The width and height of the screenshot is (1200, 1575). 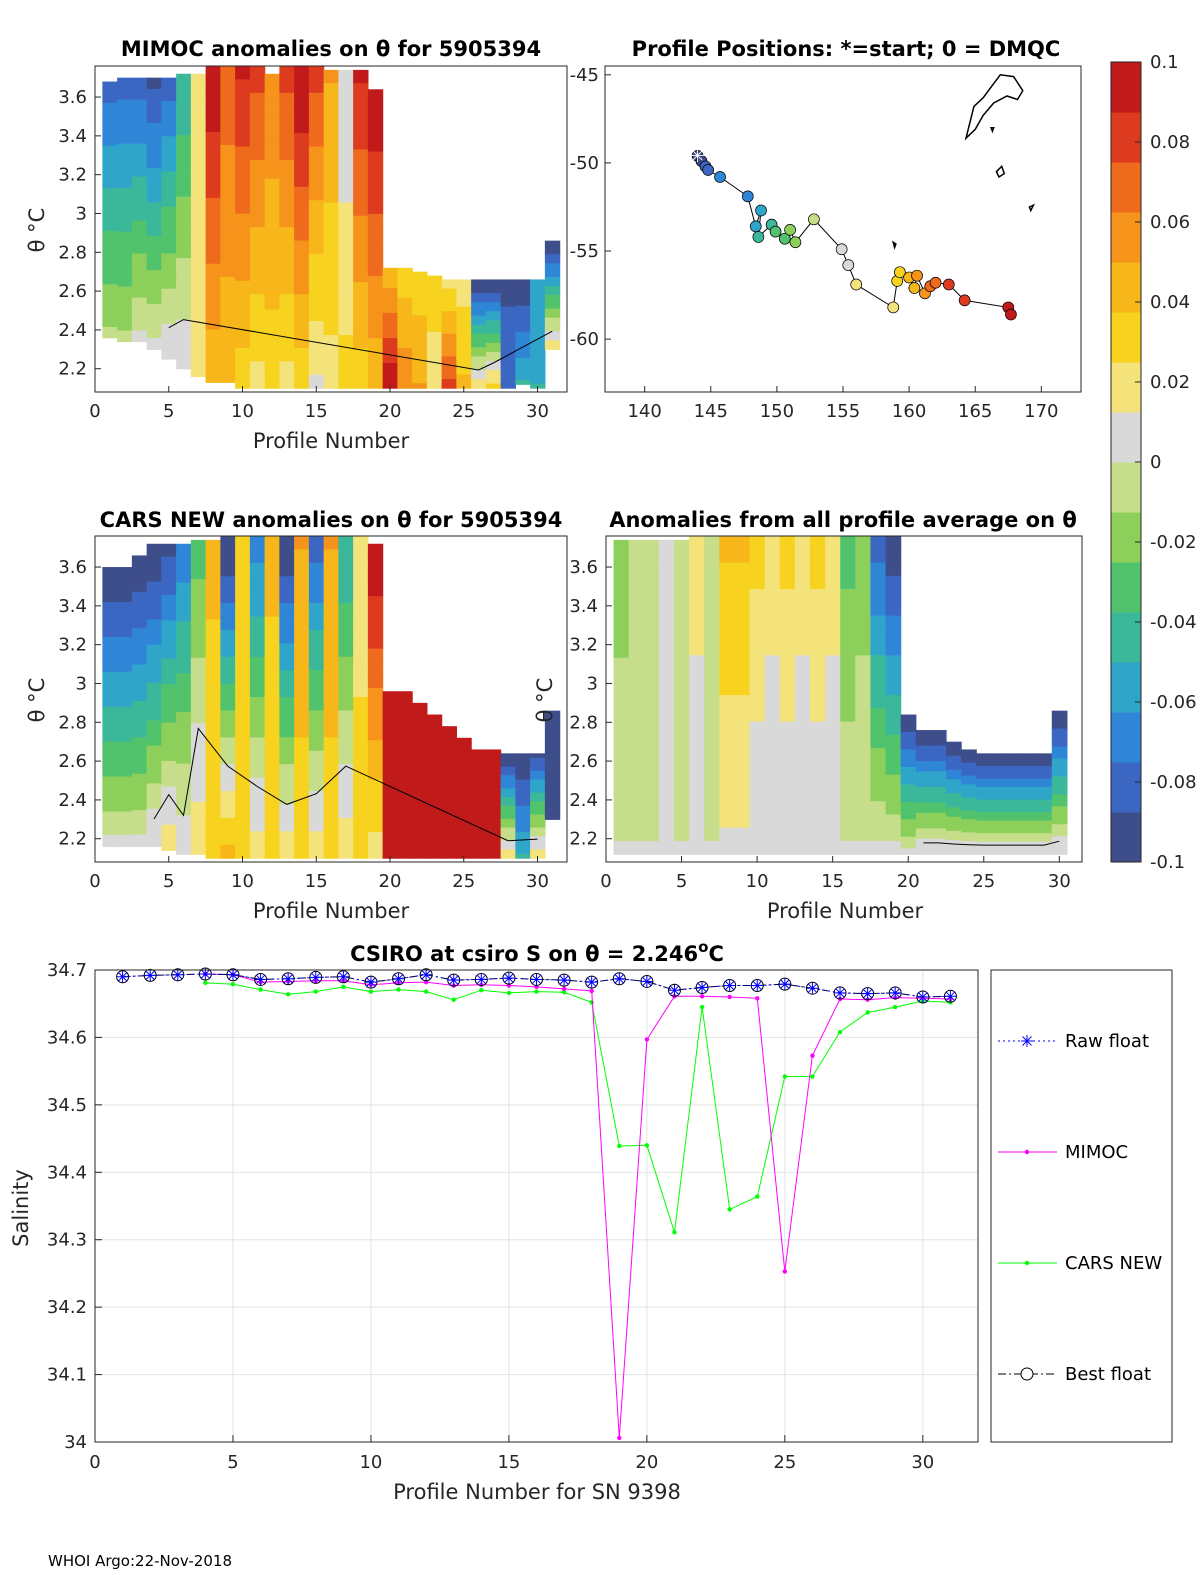 What do you see at coordinates (983, 881) in the screenshot?
I see `x-tick-label: 25` at bounding box center [983, 881].